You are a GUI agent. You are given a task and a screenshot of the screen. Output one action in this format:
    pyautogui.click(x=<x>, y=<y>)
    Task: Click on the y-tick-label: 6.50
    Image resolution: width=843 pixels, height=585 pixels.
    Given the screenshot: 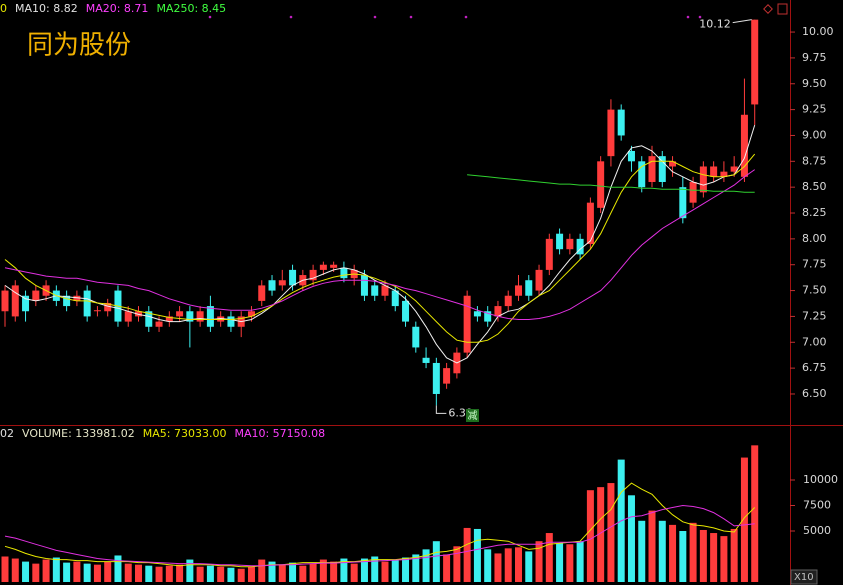 What is the action you would take?
    pyautogui.click(x=814, y=393)
    